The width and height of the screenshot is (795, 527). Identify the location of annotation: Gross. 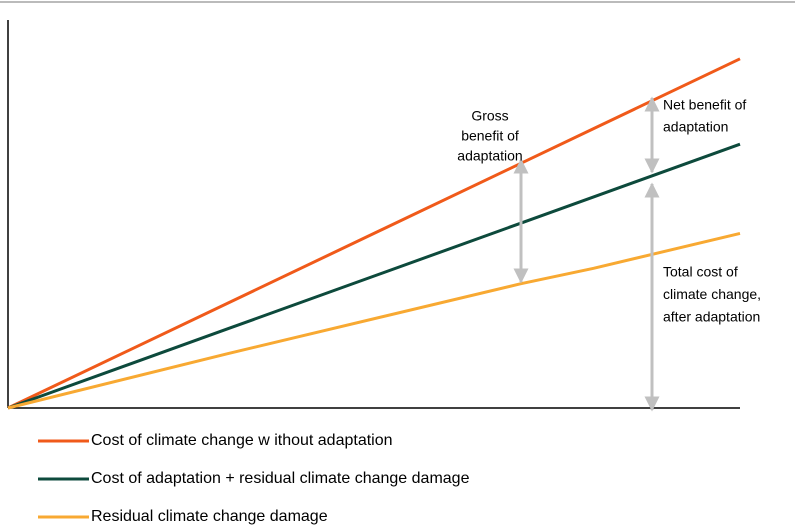
(489, 116).